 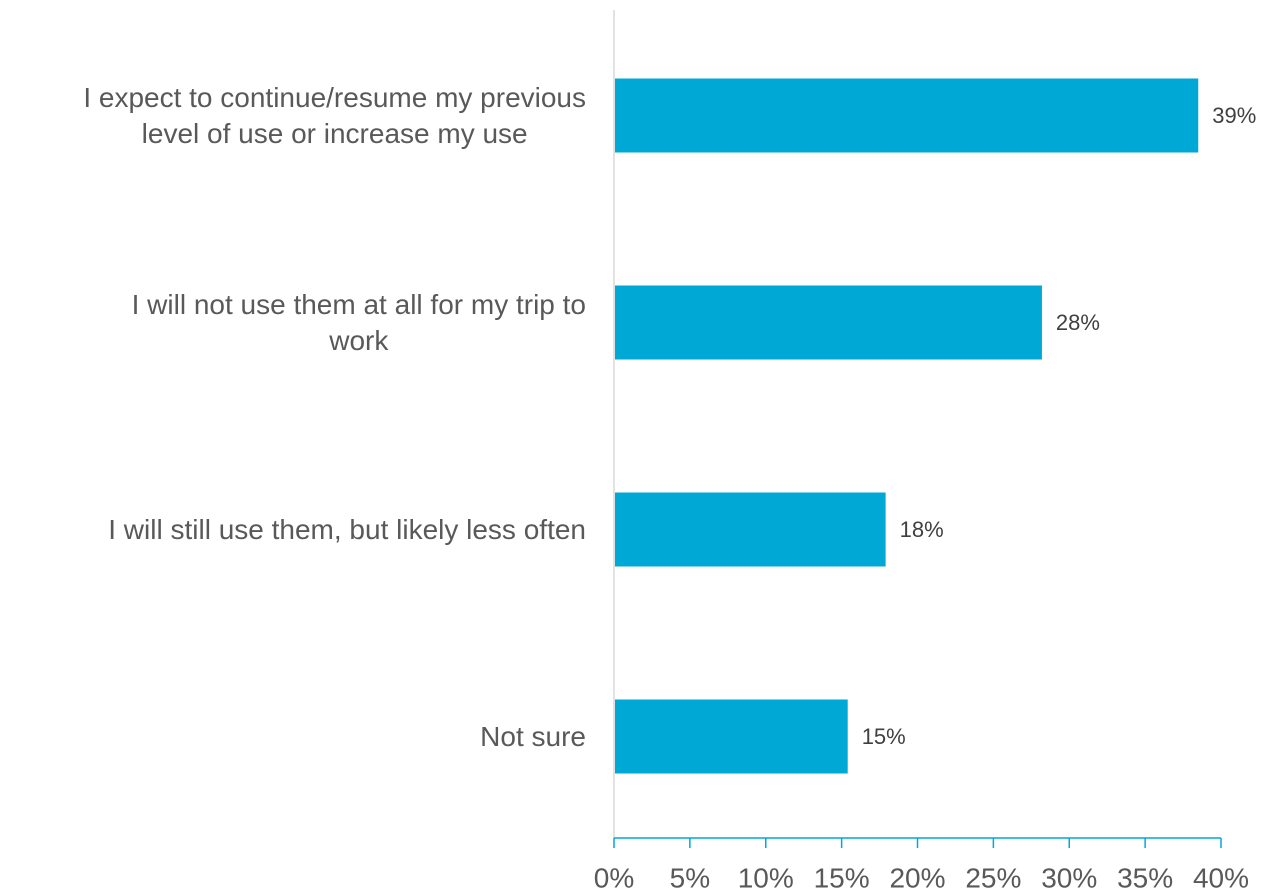 What do you see at coordinates (922, 529) in the screenshot?
I see `data-label-2: 18%` at bounding box center [922, 529].